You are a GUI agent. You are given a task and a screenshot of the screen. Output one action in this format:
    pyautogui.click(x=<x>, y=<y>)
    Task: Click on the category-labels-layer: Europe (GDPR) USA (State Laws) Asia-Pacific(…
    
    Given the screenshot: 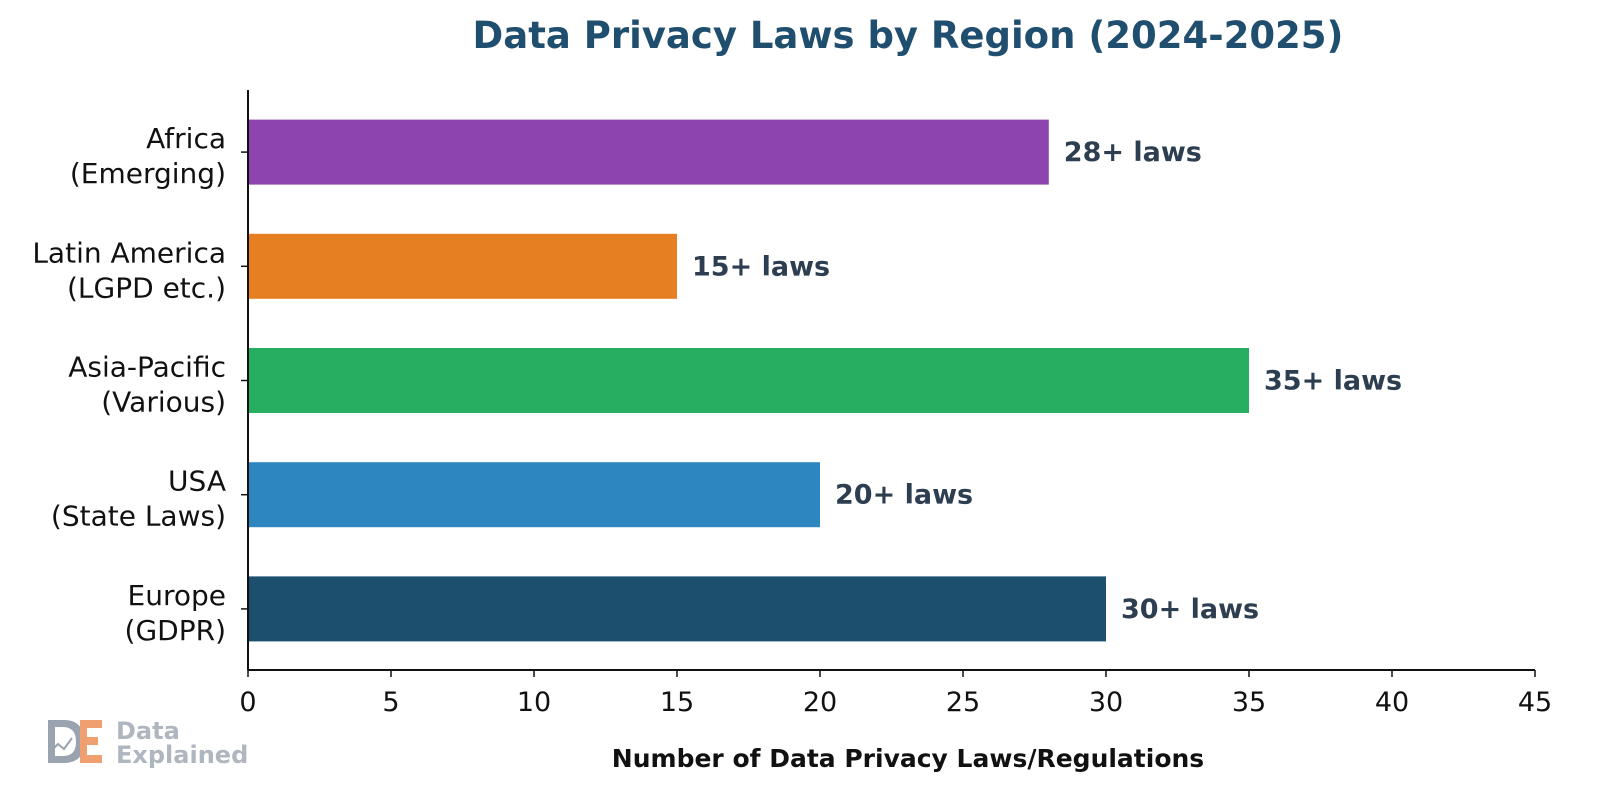 What is the action you would take?
    pyautogui.click(x=129, y=384)
    